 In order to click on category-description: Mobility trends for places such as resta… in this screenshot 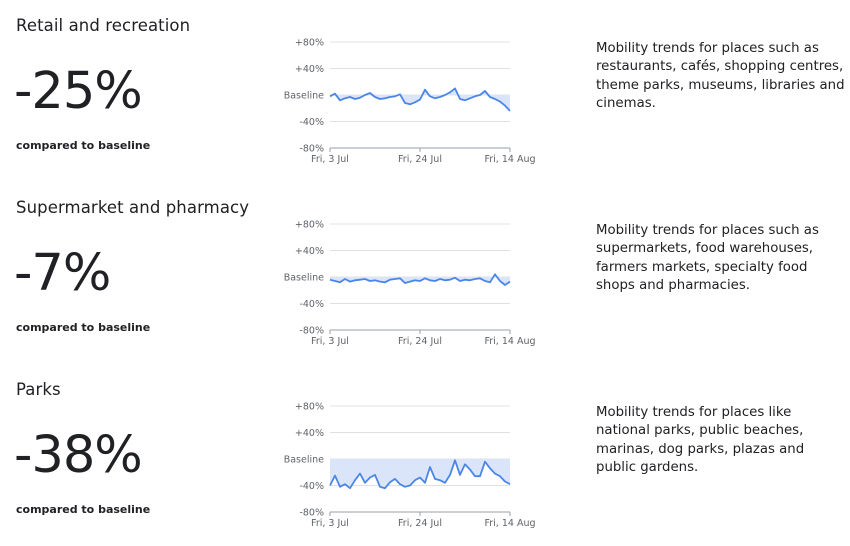, I will do `click(720, 76)`.